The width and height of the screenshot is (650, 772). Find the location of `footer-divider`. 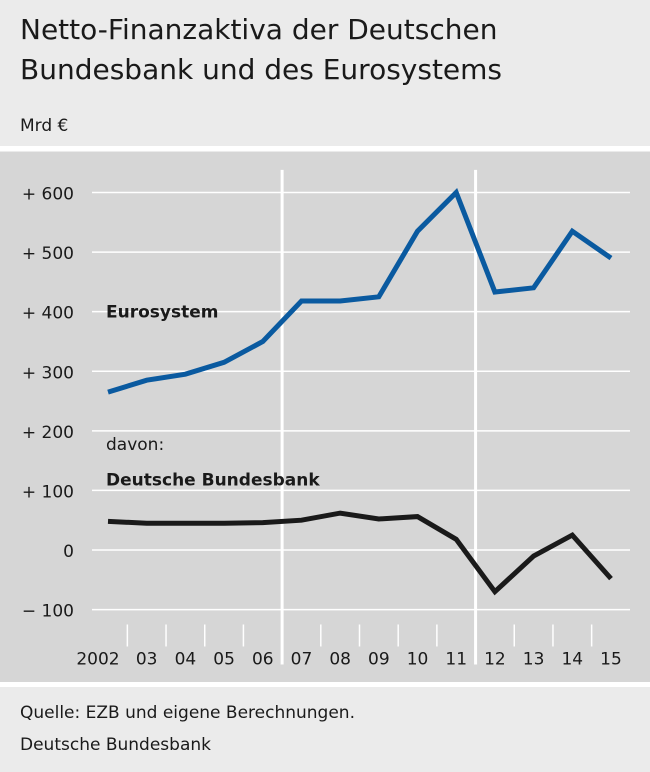

footer-divider is located at coordinates (325, 684).